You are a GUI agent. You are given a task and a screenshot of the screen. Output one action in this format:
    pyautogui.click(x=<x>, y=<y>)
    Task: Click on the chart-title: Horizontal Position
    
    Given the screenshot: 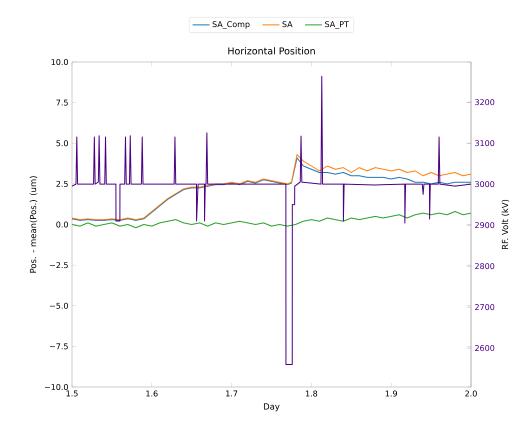 What is the action you would take?
    pyautogui.click(x=271, y=50)
    